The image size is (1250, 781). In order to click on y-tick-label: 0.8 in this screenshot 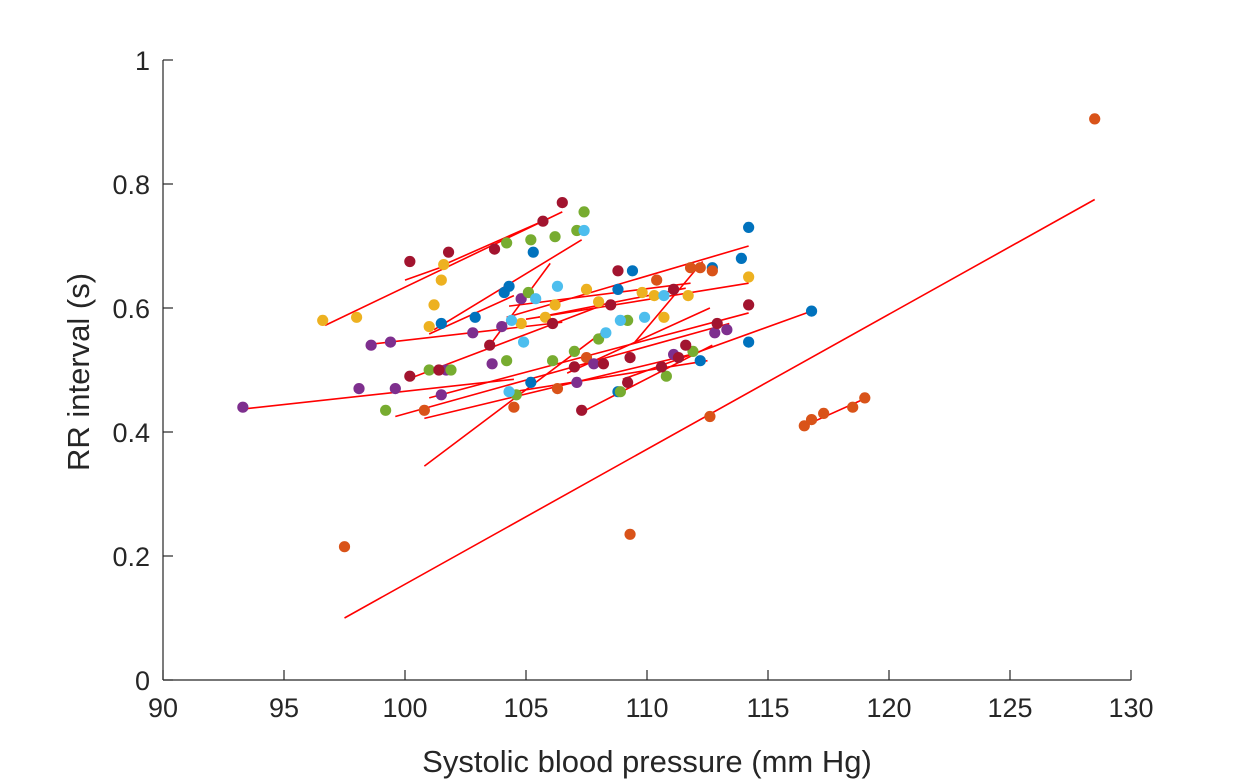, I will do `click(131, 185)`.